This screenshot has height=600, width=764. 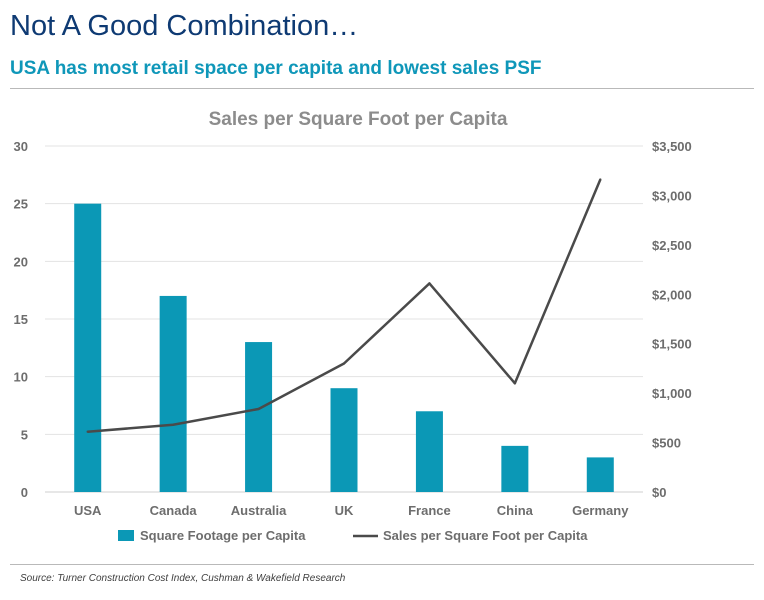 I want to click on right-tick-label: $3,500, so click(x=672, y=146).